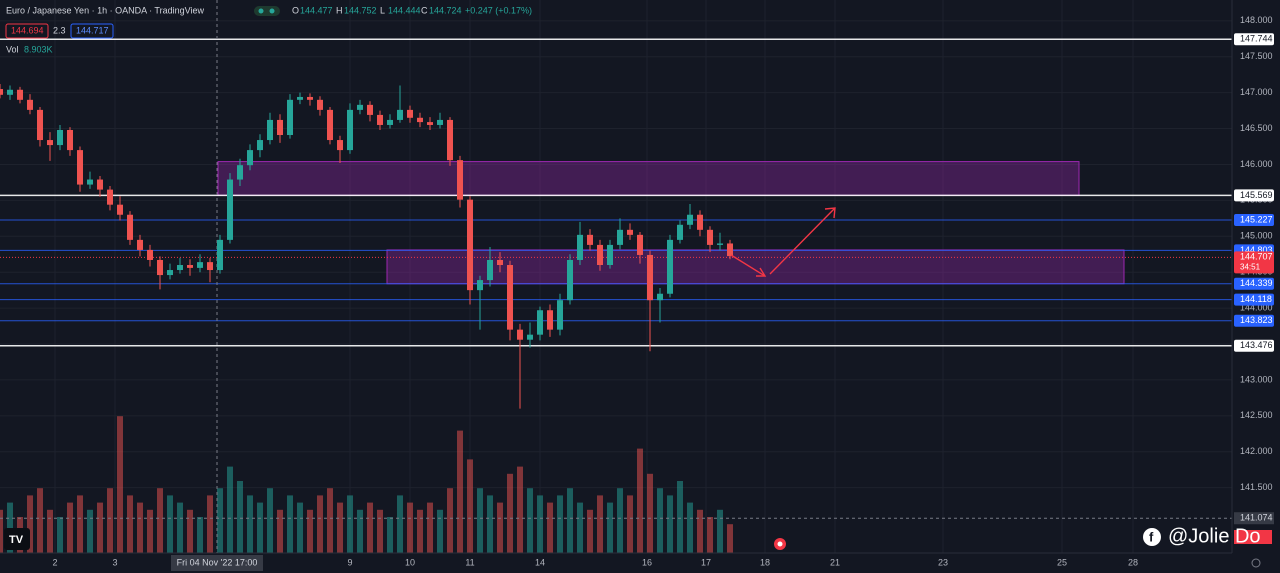 This screenshot has width=1280, height=573. I want to click on ohlc-value: 144.477, so click(316, 10).